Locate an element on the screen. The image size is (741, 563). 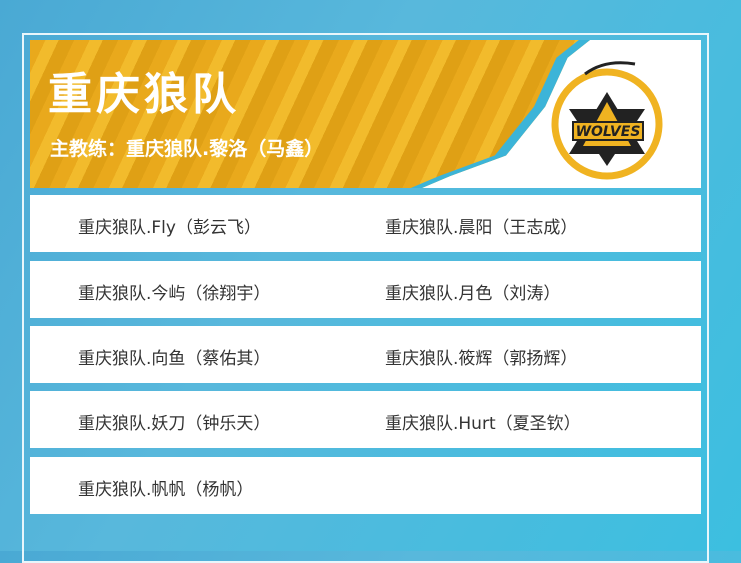
player-row: 重庆狼队.今屿（徐翔宇） 重庆狼队.月色（刘涛） is located at coordinates (365, 289).